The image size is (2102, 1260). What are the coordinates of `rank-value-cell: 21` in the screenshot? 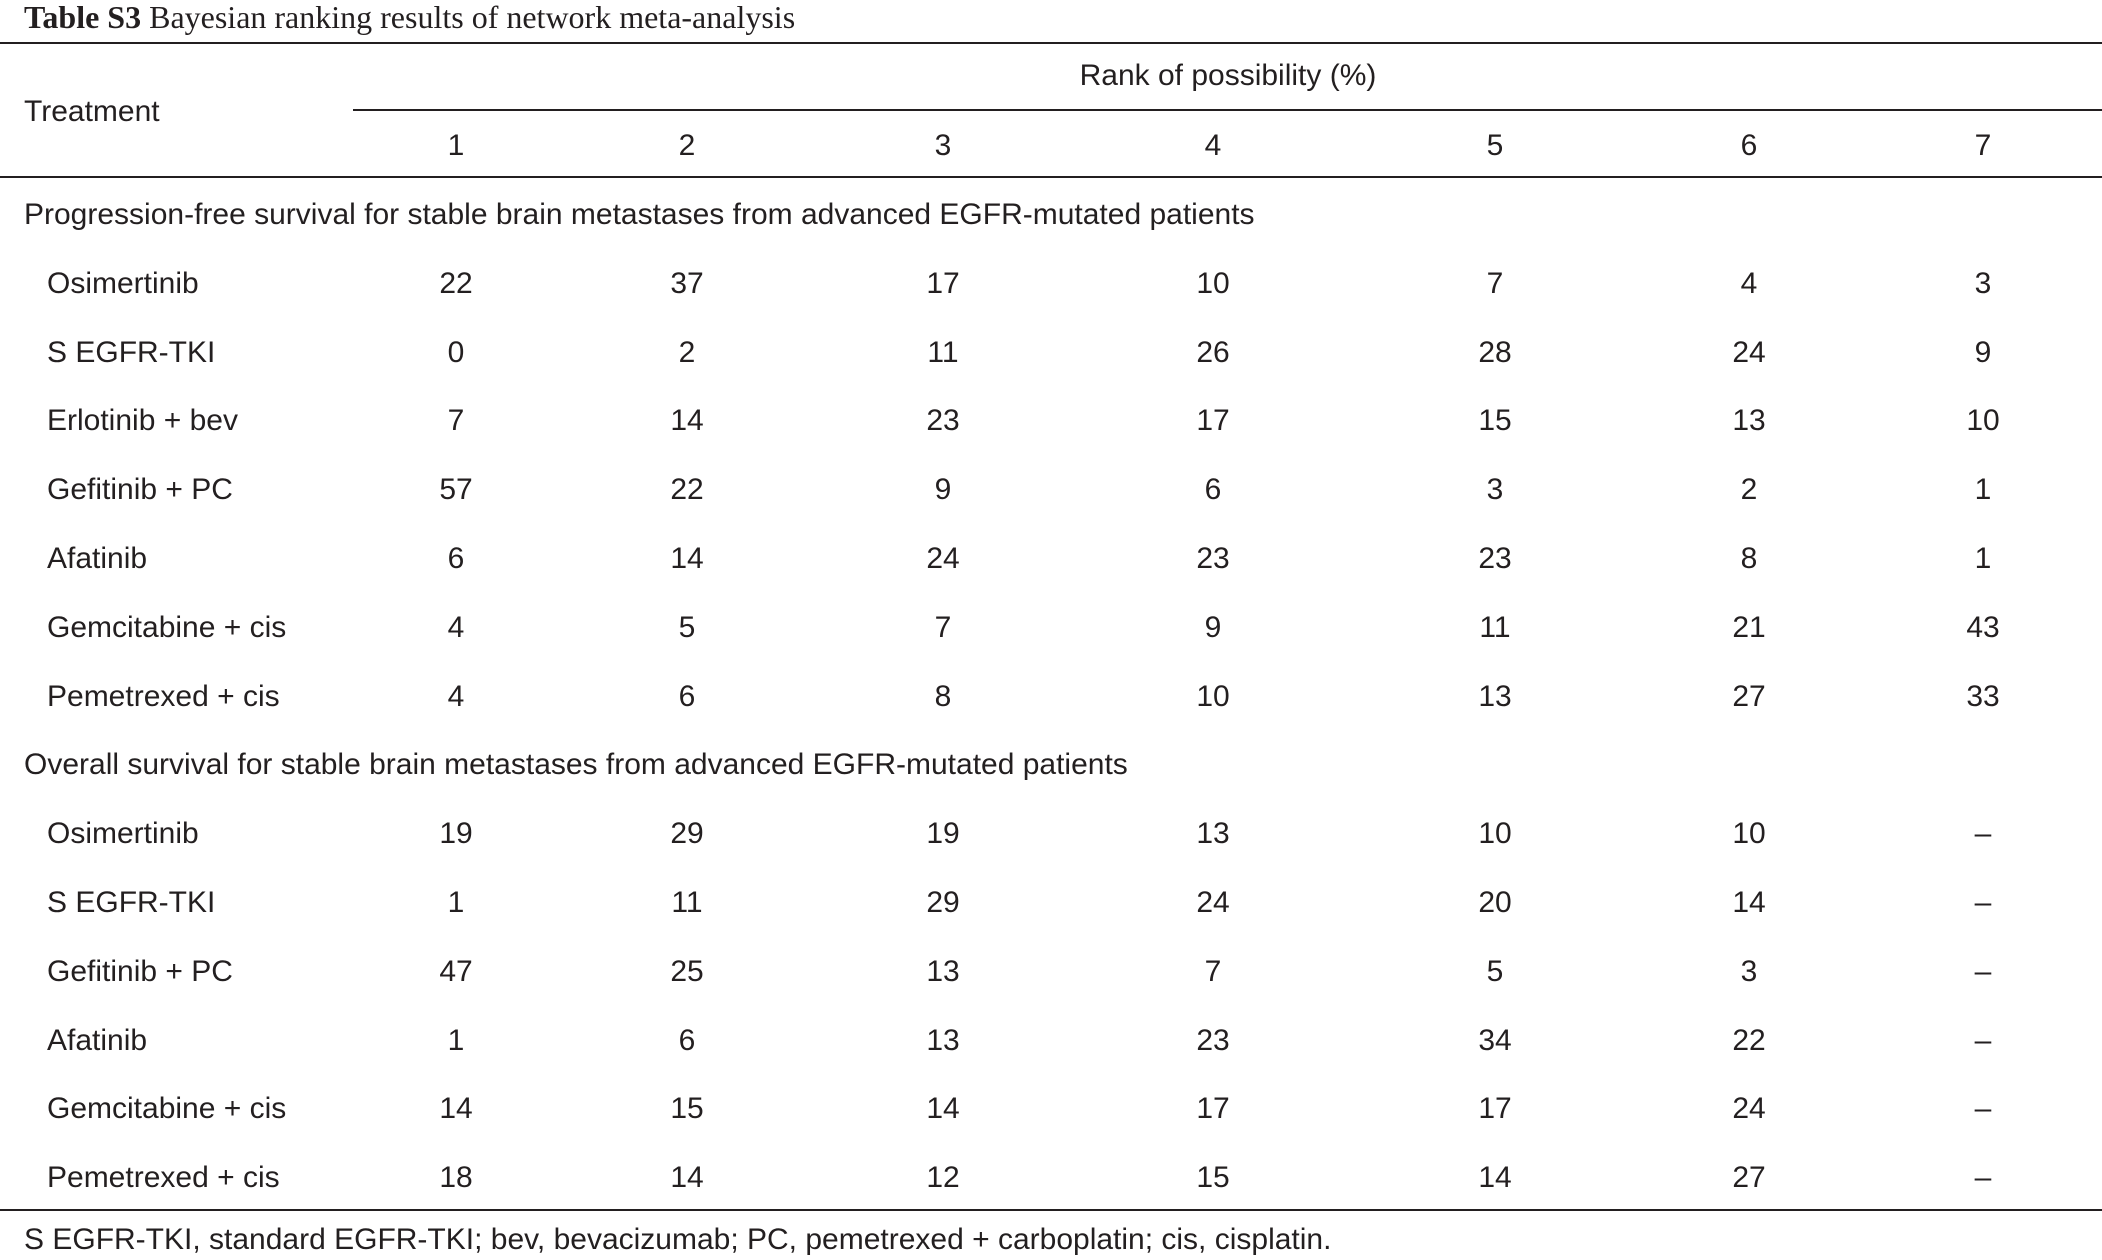 It's located at (1749, 627).